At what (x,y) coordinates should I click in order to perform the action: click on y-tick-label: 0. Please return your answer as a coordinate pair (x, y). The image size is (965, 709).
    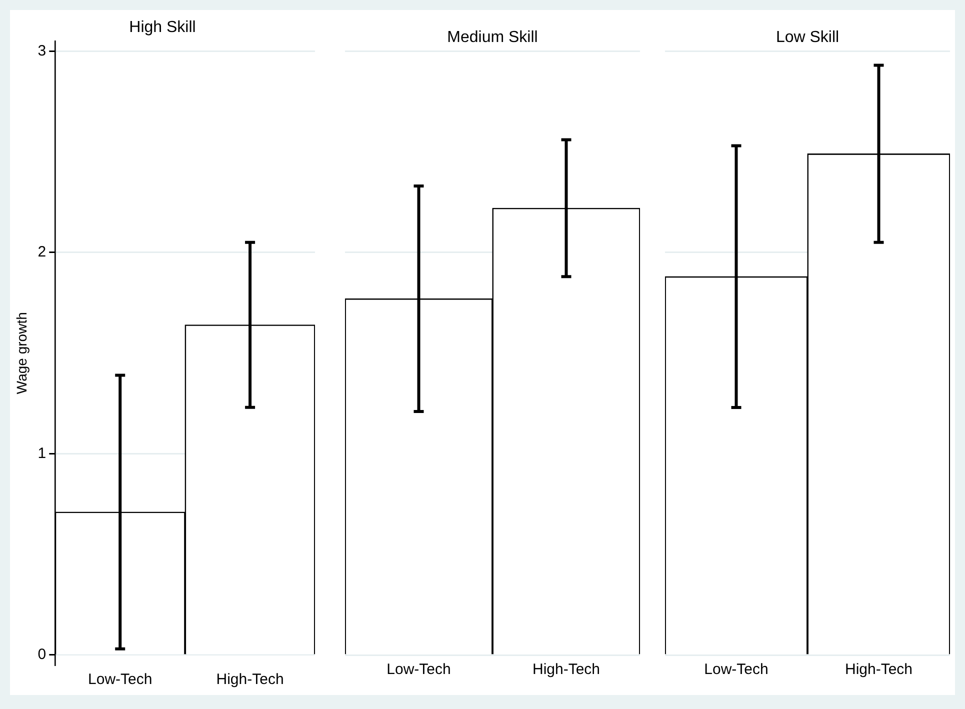
    Looking at the image, I should click on (42, 655).